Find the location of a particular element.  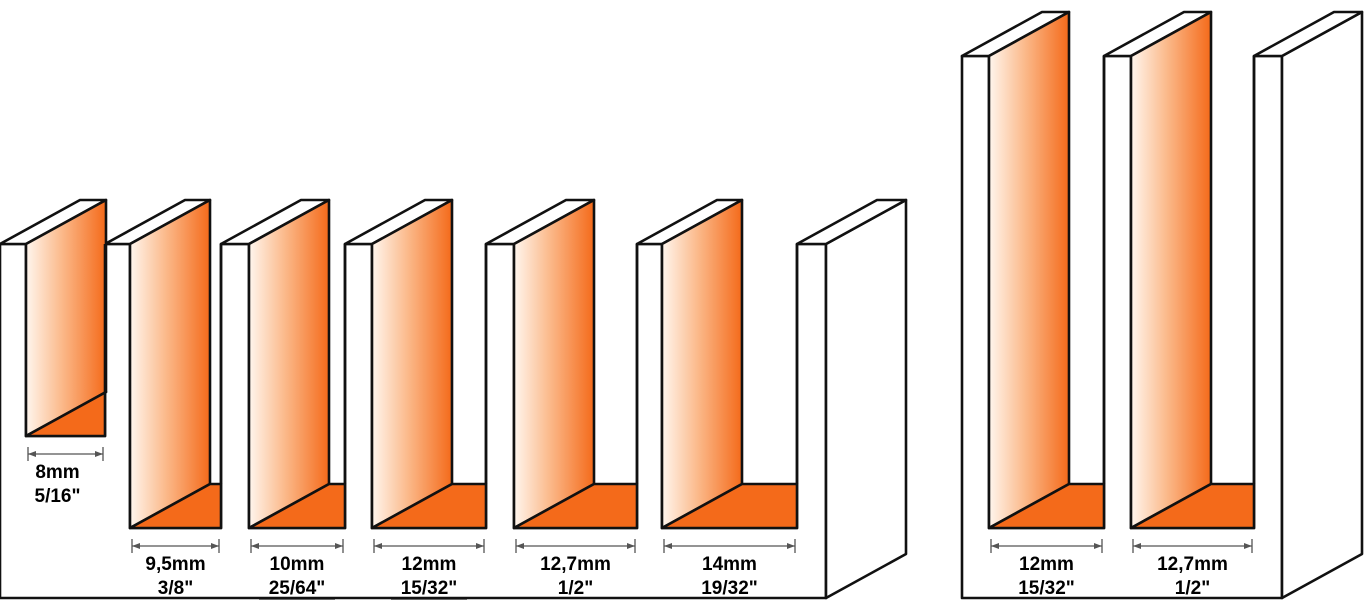

slot-dimension-2-1: 12mm 15/32" is located at coordinates (1046, 569).